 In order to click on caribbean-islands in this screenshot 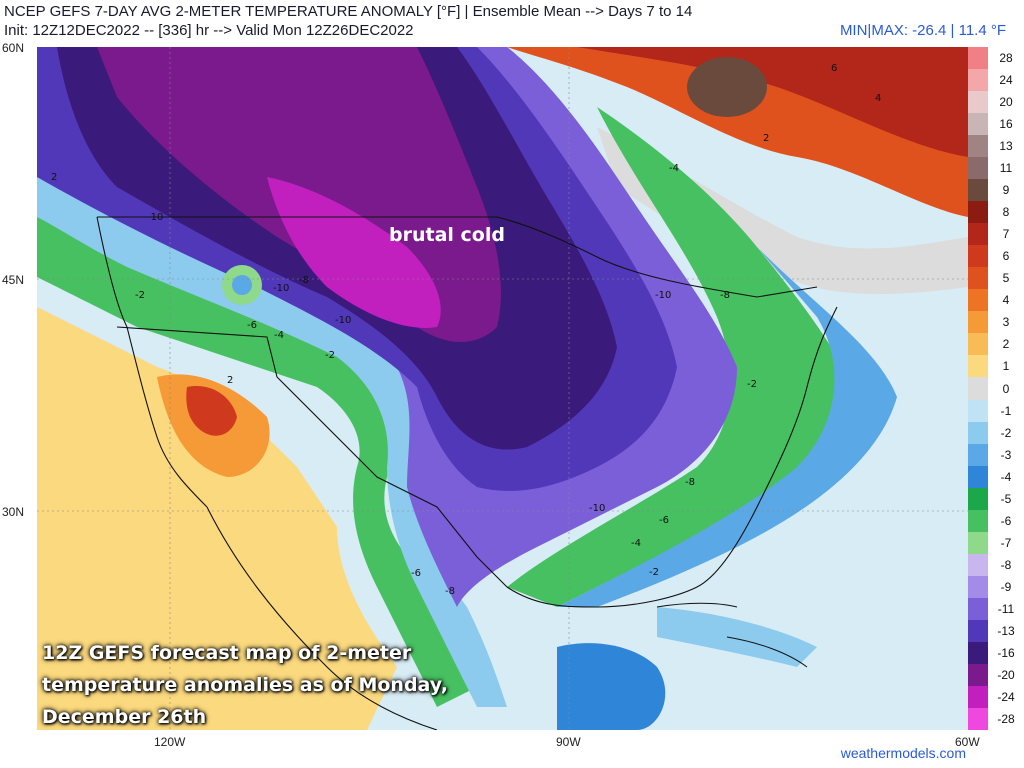, I will do `click(732, 635)`.